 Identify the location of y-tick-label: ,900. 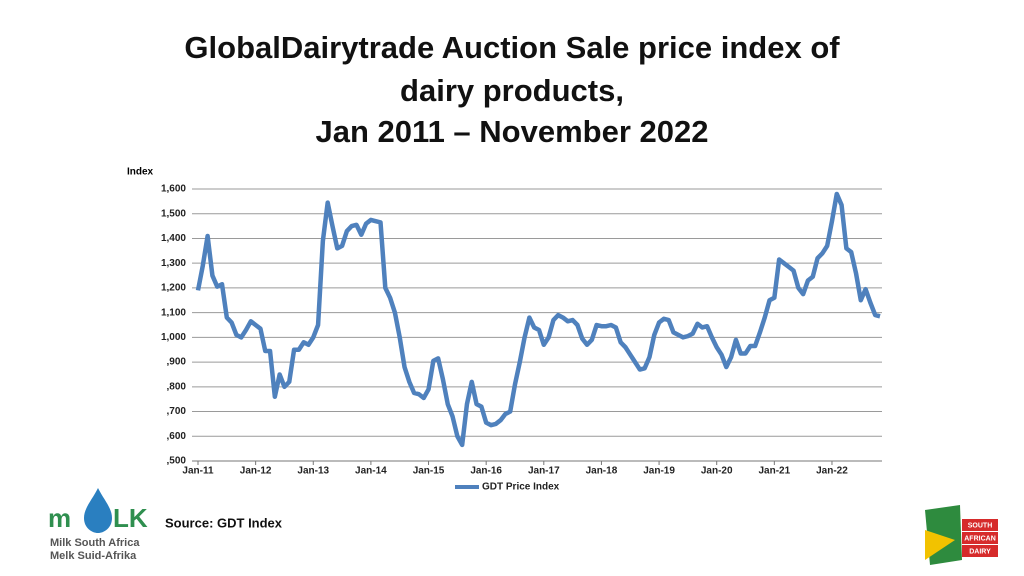
(177, 362).